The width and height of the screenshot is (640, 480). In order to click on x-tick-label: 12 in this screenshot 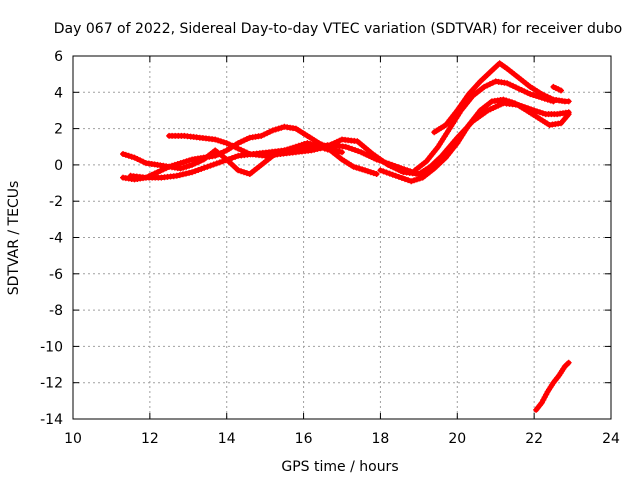, I will do `click(150, 439)`.